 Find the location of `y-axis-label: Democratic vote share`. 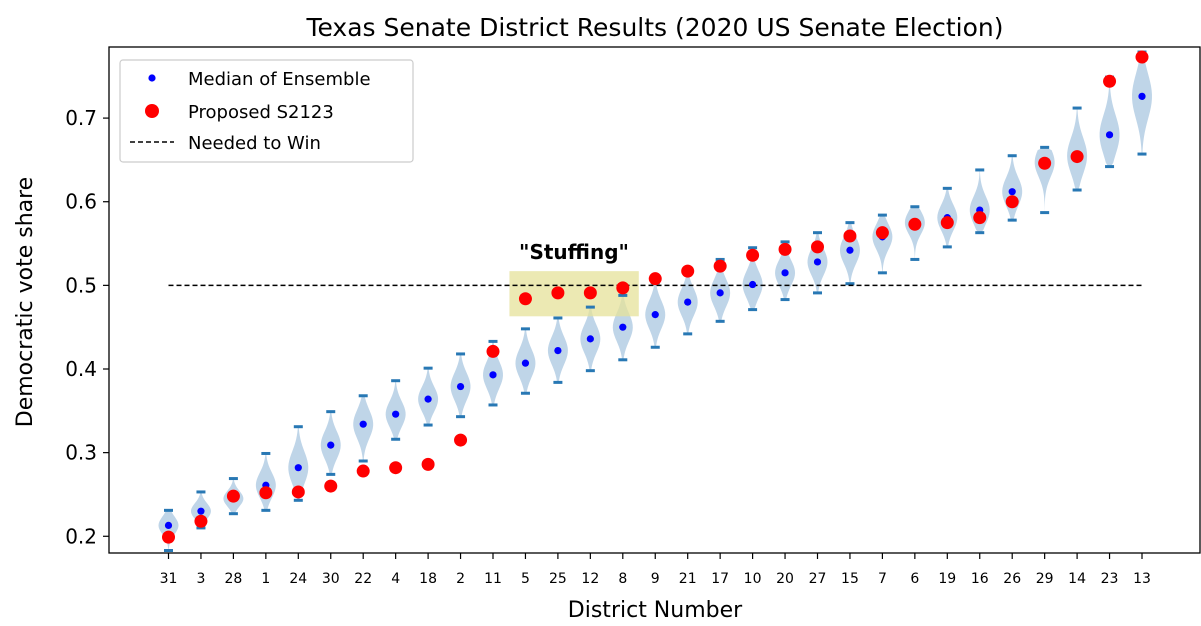

y-axis-label: Democratic vote share is located at coordinates (25, 302).